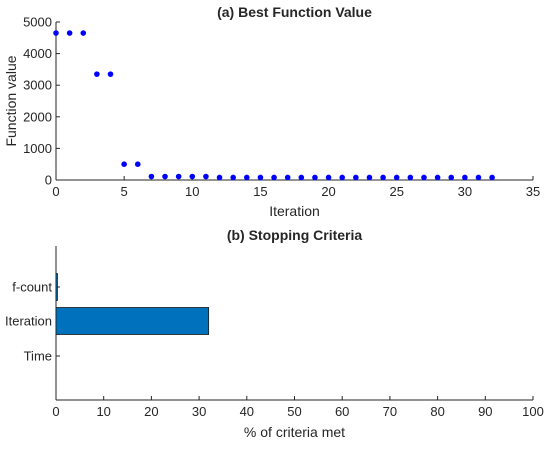 This screenshot has height=451, width=550. What do you see at coordinates (38, 356) in the screenshot?
I see `chart-b-category-label: Time` at bounding box center [38, 356].